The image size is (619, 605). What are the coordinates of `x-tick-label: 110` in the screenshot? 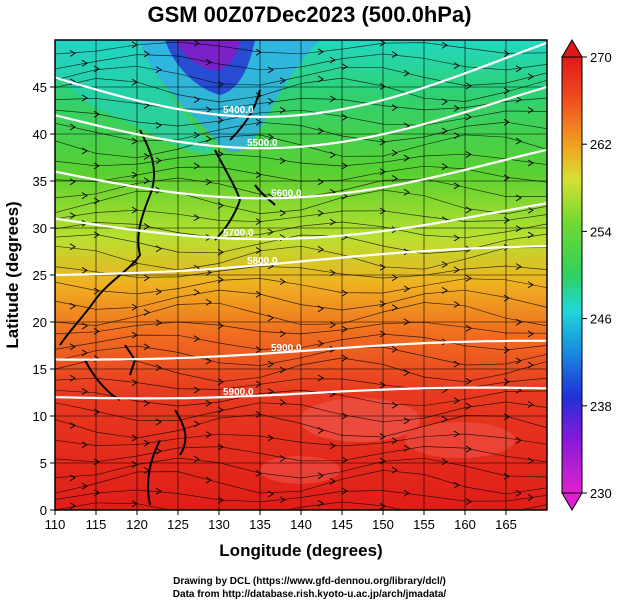 It's located at (55, 524).